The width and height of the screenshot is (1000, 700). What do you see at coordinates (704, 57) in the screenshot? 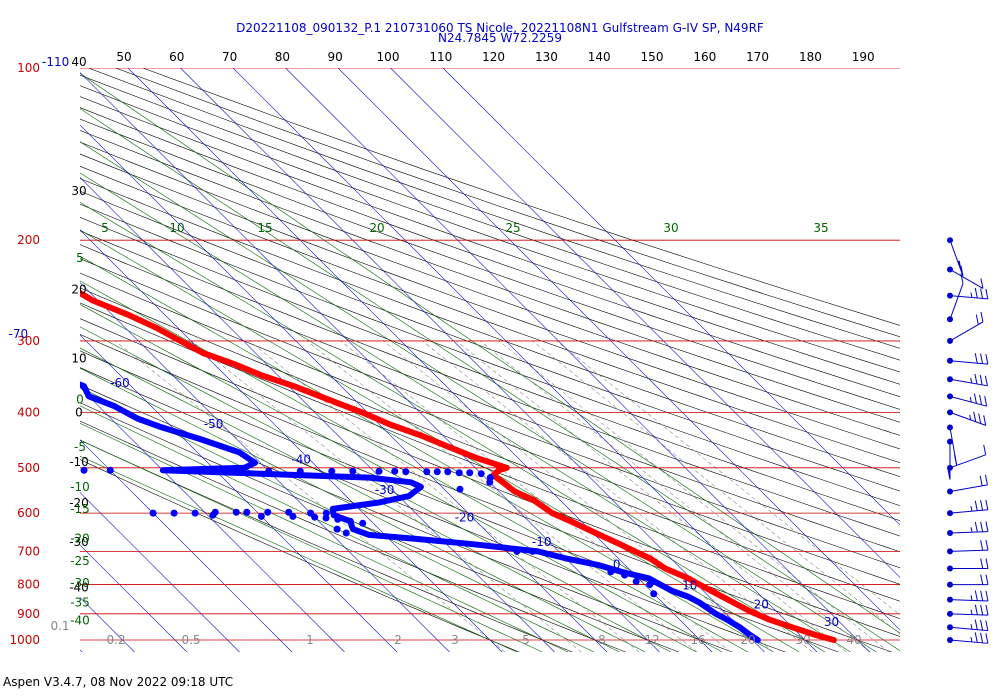
I see `top-axis-label: 160` at bounding box center [704, 57].